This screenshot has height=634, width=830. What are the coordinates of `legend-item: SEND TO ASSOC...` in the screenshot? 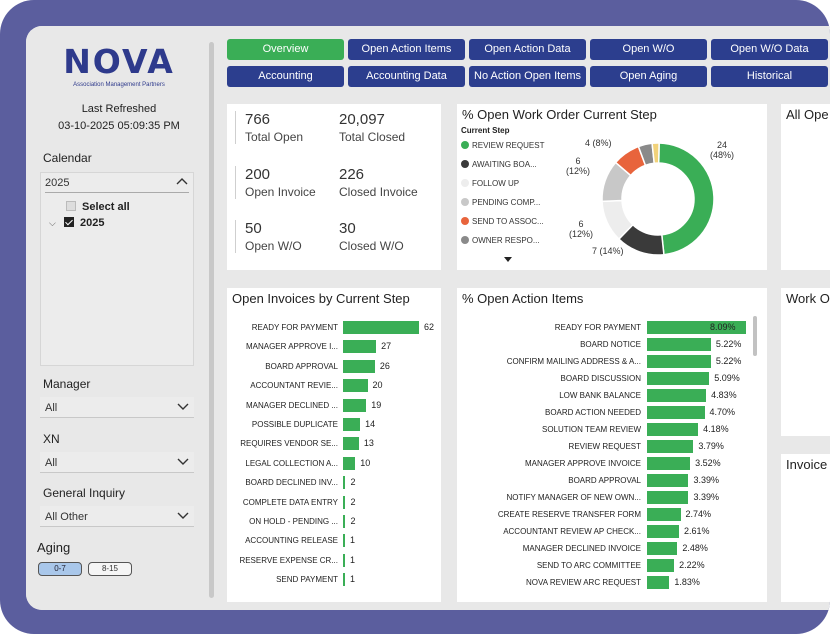 It's located at (502, 221).